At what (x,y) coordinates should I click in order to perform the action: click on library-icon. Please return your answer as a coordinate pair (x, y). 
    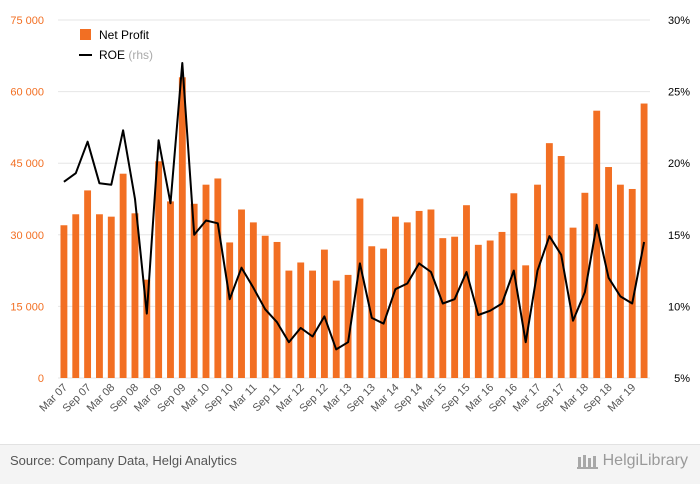
    Looking at the image, I should click on (587, 462).